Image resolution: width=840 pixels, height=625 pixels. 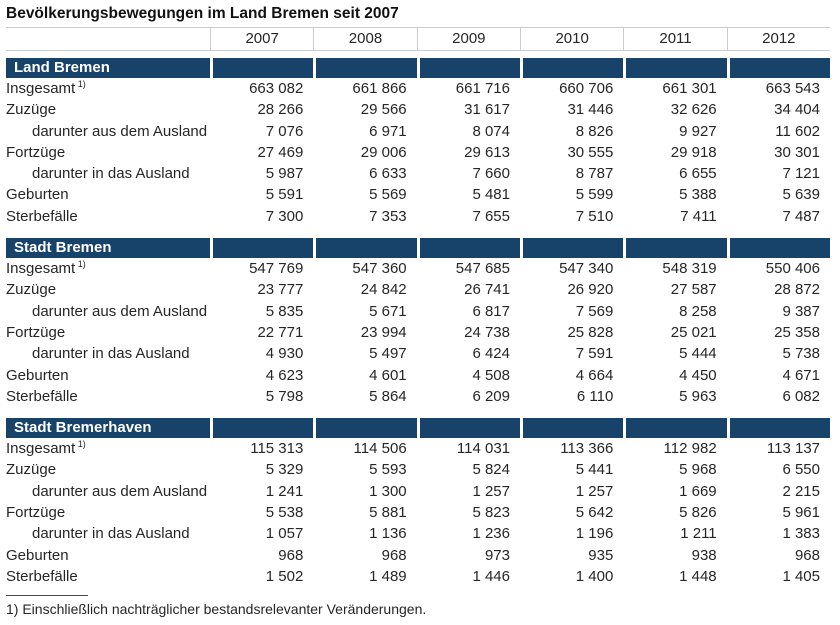 What do you see at coordinates (108, 469) in the screenshot?
I see `row-label: Zuzüge` at bounding box center [108, 469].